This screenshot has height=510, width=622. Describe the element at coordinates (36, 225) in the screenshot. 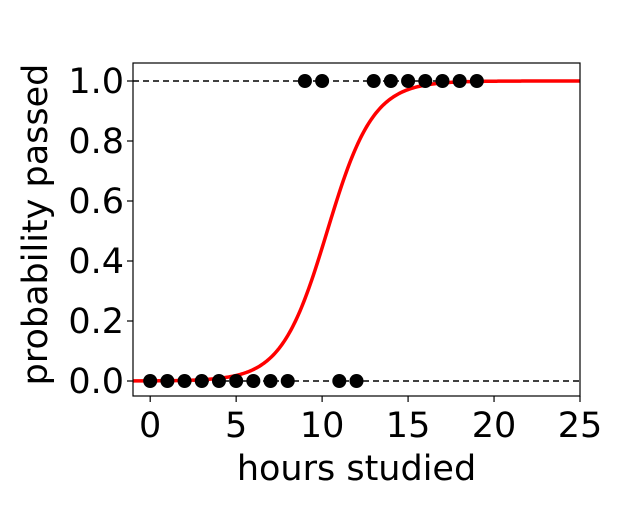

I see `y-axis-label: probability passed` at that location.